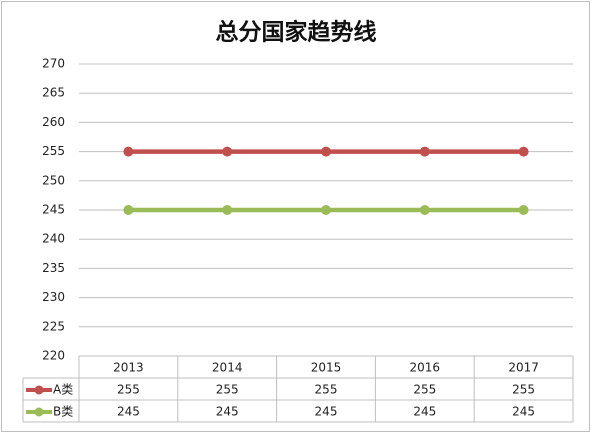 Image resolution: width=592 pixels, height=434 pixels. What do you see at coordinates (53, 356) in the screenshot?
I see `y-tick-label: 220` at bounding box center [53, 356].